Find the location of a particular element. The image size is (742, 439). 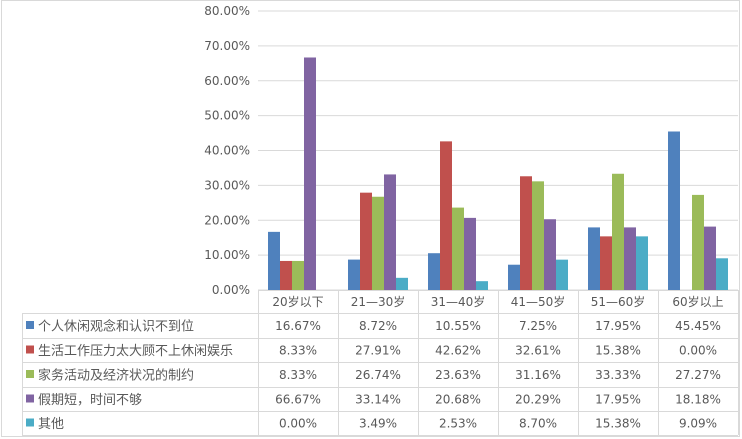

data-table-cell: 3.49% is located at coordinates (378, 424).